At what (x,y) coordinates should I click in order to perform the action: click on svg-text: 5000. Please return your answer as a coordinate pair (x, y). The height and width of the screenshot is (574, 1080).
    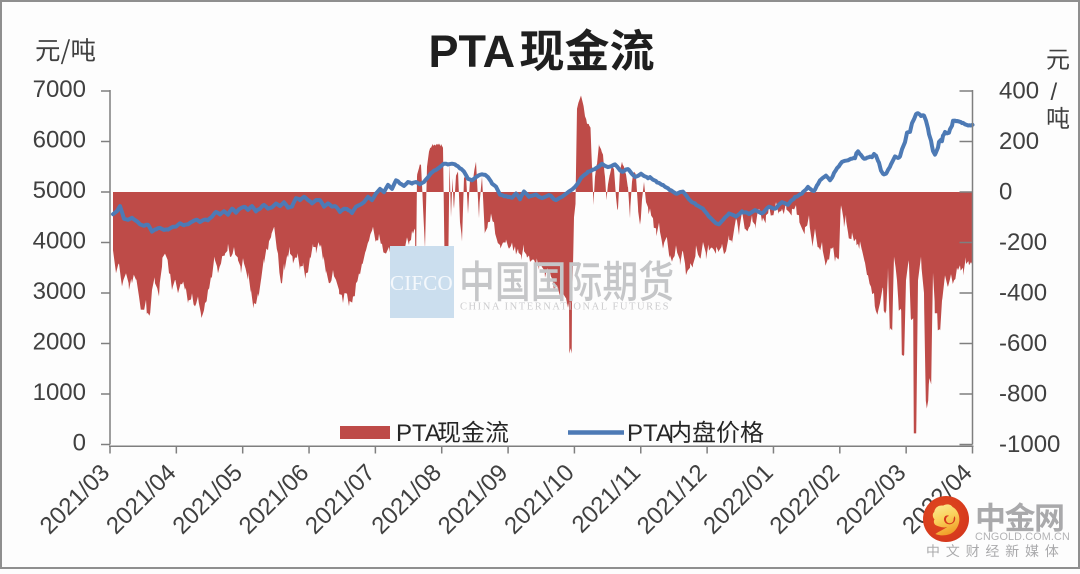
    Looking at the image, I should click on (59, 190).